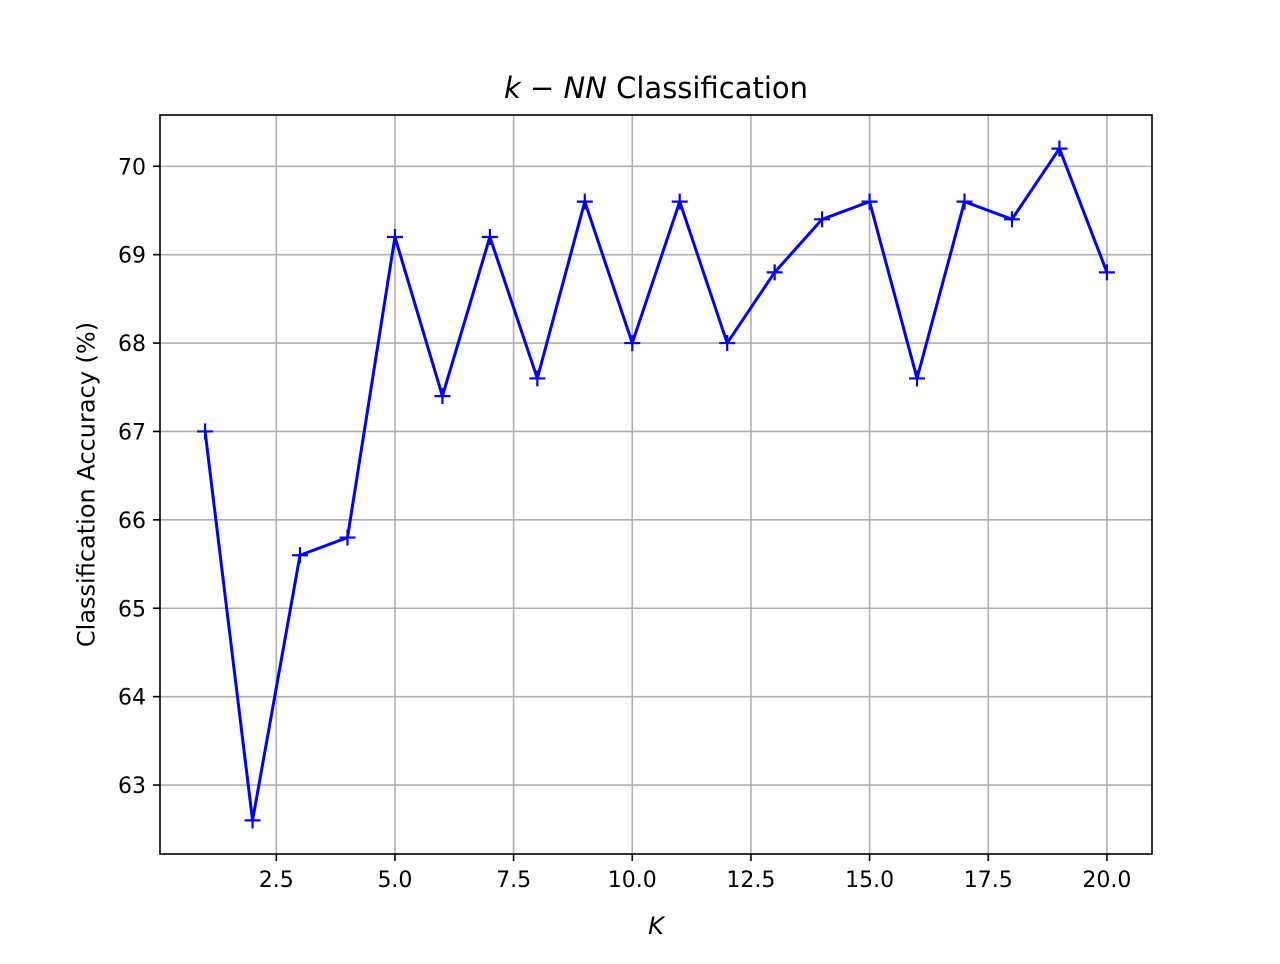 The height and width of the screenshot is (964, 1280). I want to click on x-tick-label: 7.5, so click(513, 880).